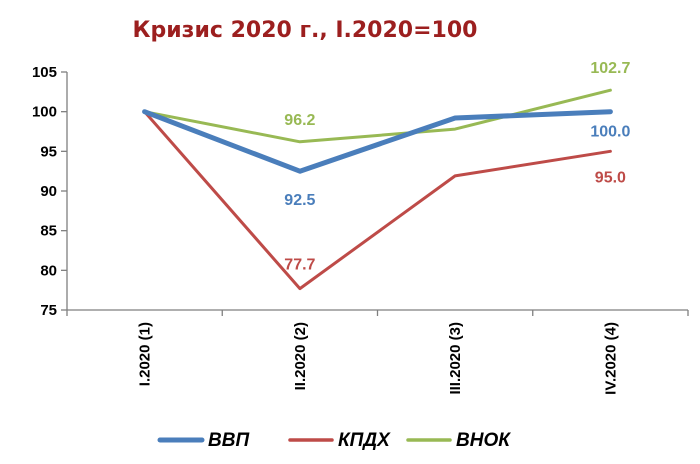 The width and height of the screenshot is (700, 464). What do you see at coordinates (610, 68) in the screenshot?
I see `data-label: 102.7` at bounding box center [610, 68].